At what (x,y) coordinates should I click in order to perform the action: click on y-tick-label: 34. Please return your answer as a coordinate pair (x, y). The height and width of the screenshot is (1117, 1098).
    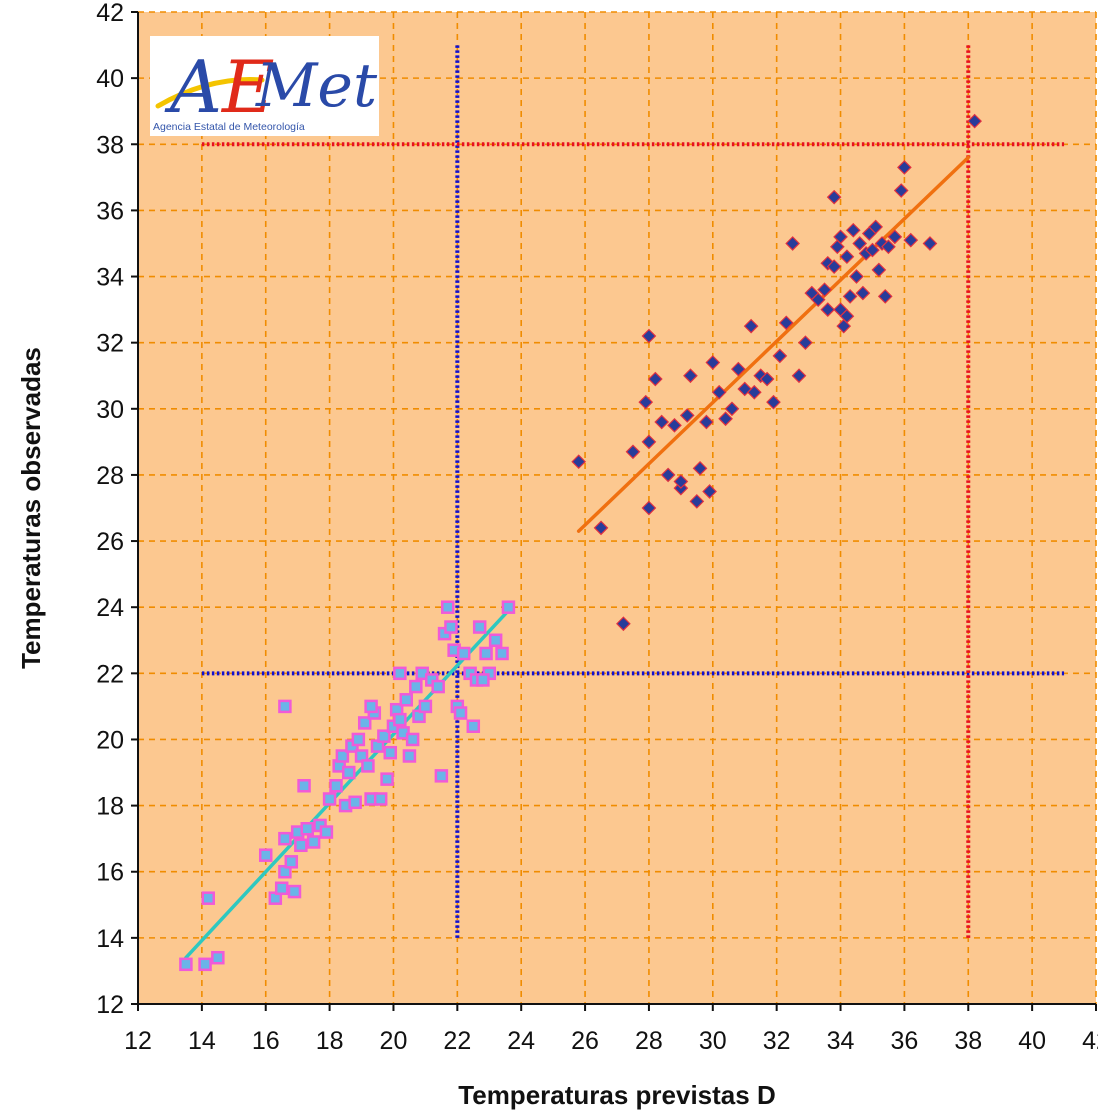
    Looking at the image, I should click on (110, 278).